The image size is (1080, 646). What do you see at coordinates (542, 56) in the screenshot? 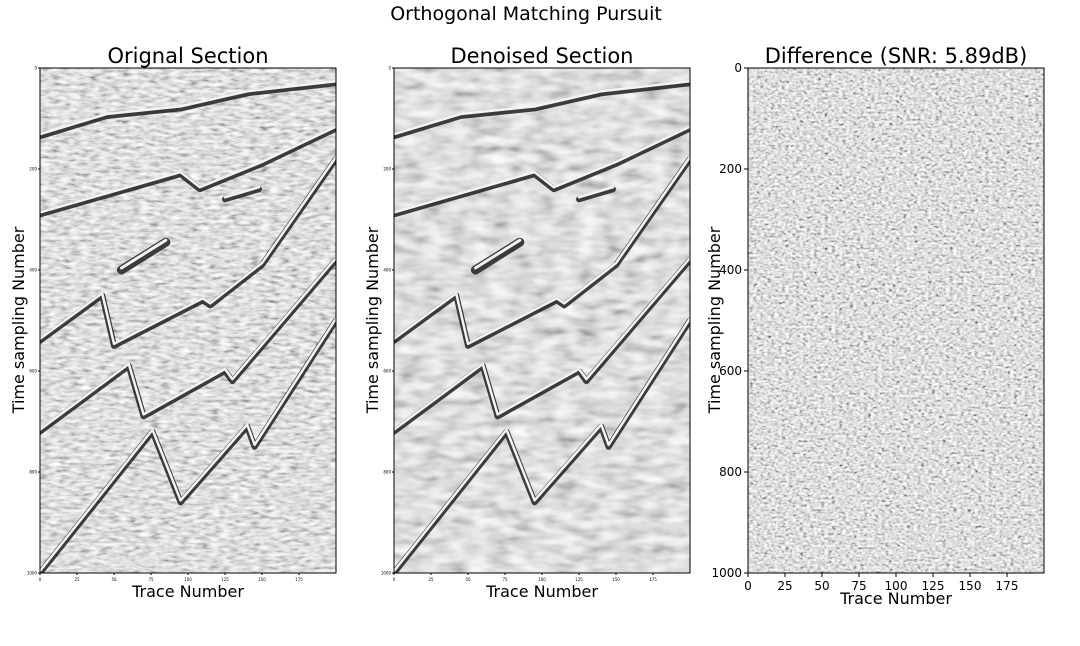
I see `panel-title: Denoised Section` at bounding box center [542, 56].